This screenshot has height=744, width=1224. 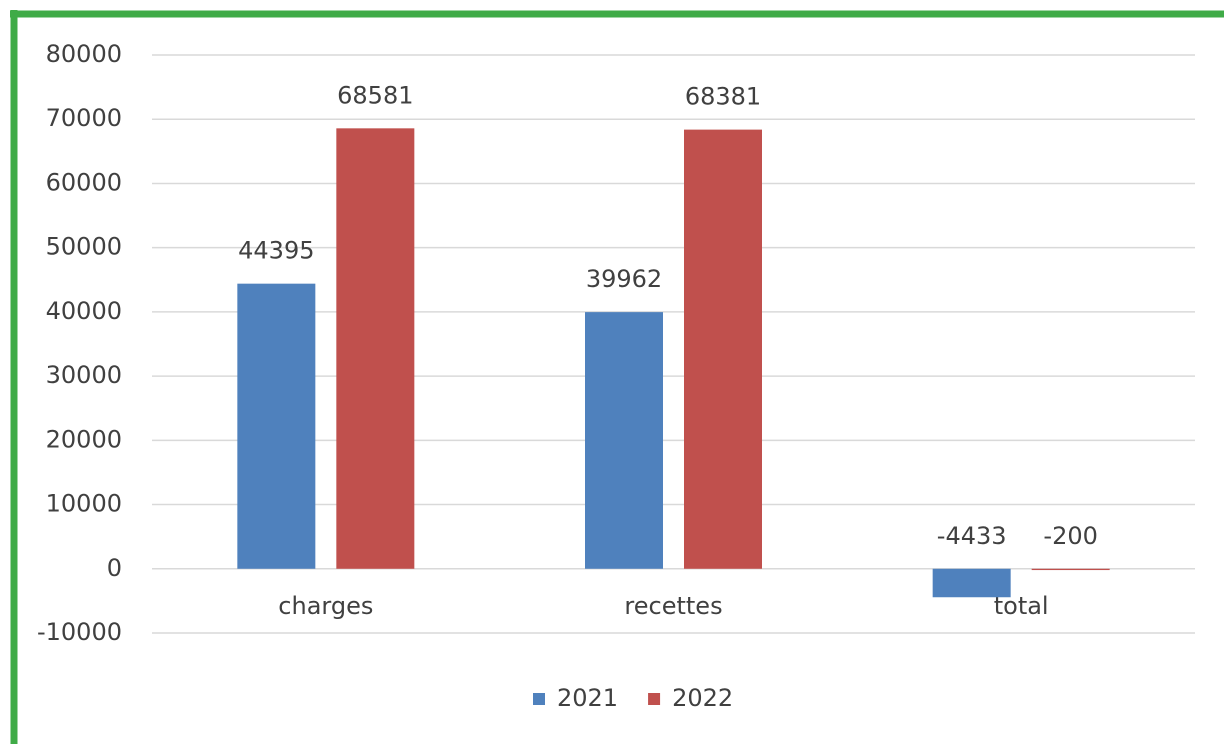 What do you see at coordinates (84, 311) in the screenshot?
I see `y-tick-label: 40000` at bounding box center [84, 311].